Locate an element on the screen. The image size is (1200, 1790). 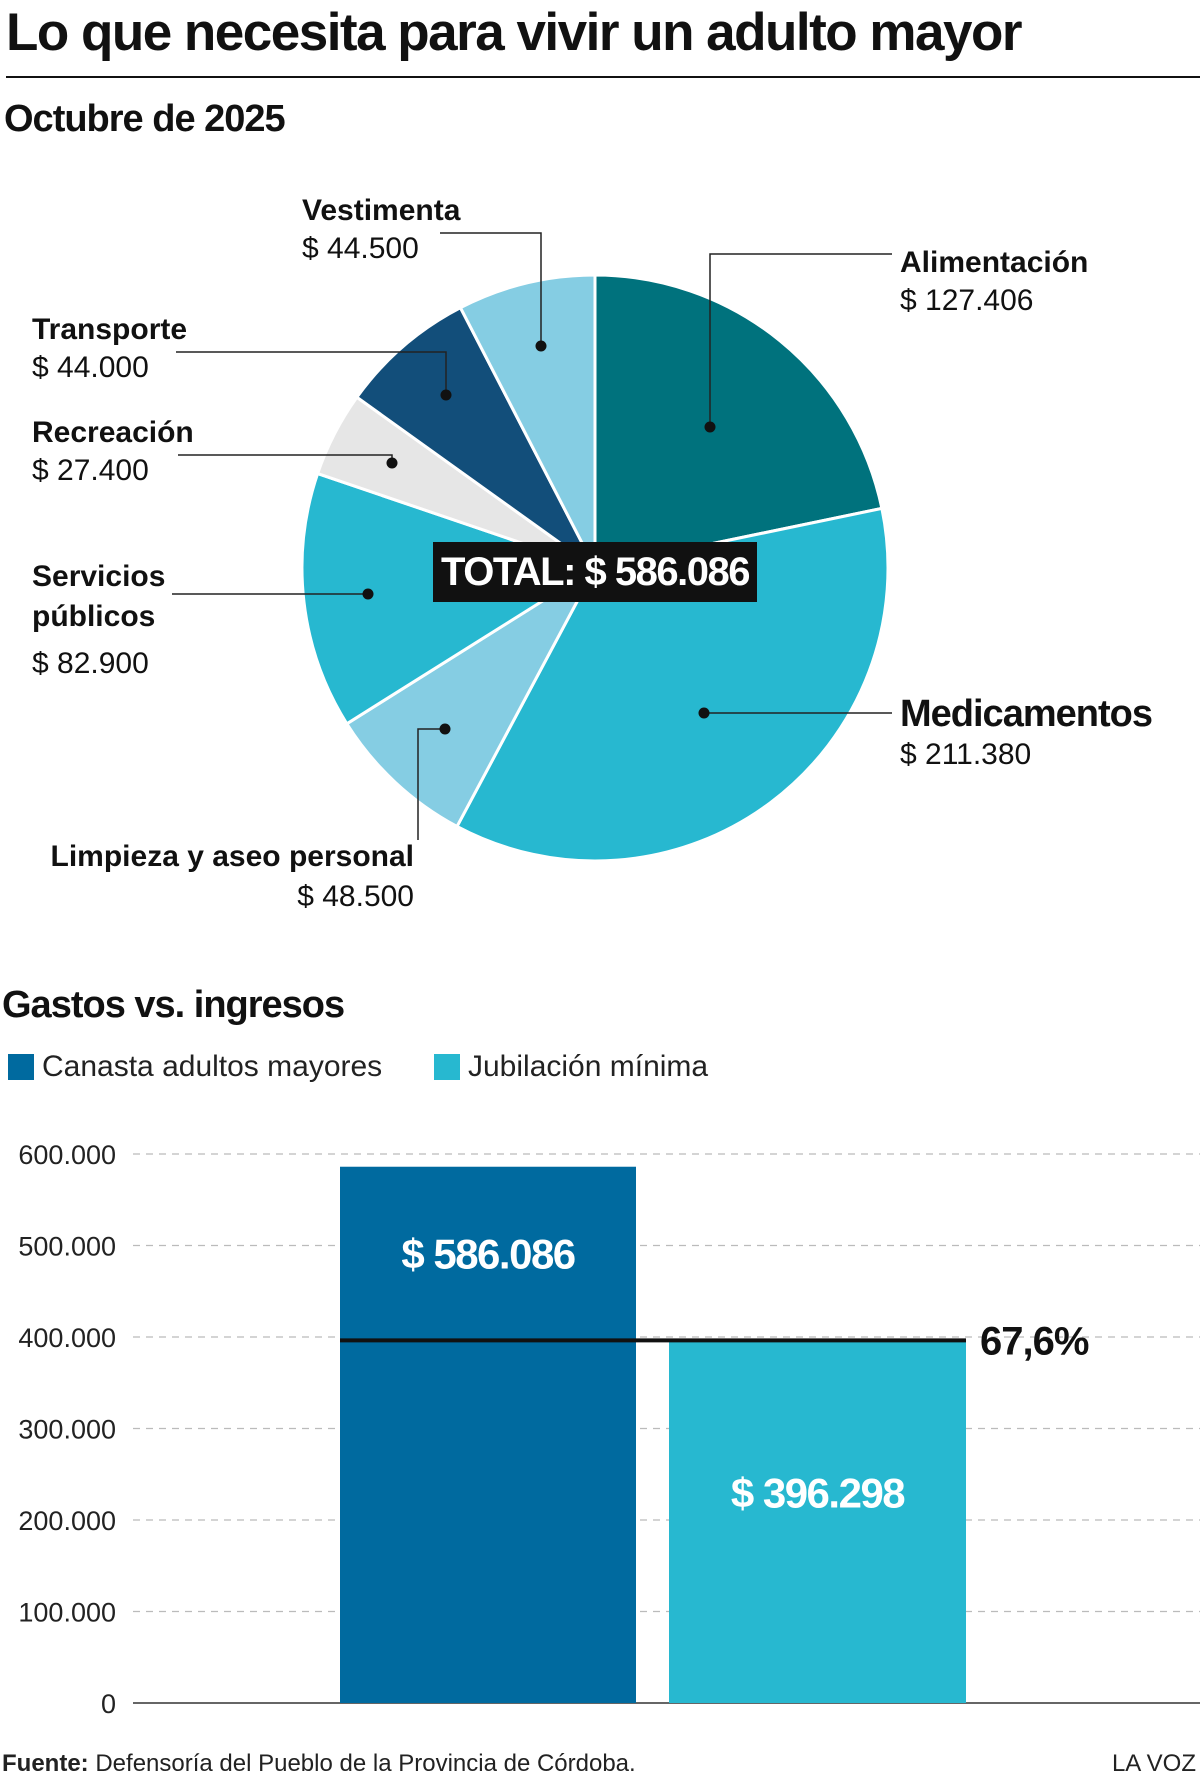
y-tick-label: 500.000 is located at coordinates (67, 1247).